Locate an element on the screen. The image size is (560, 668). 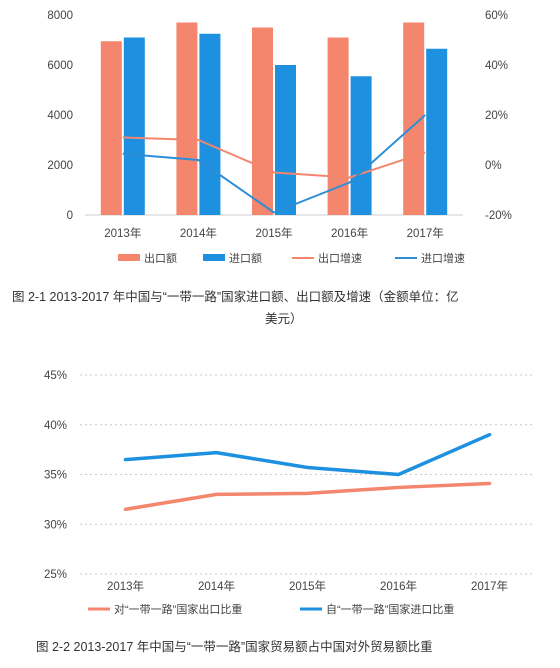
y-tick-label: 40% is located at coordinates (55, 426).